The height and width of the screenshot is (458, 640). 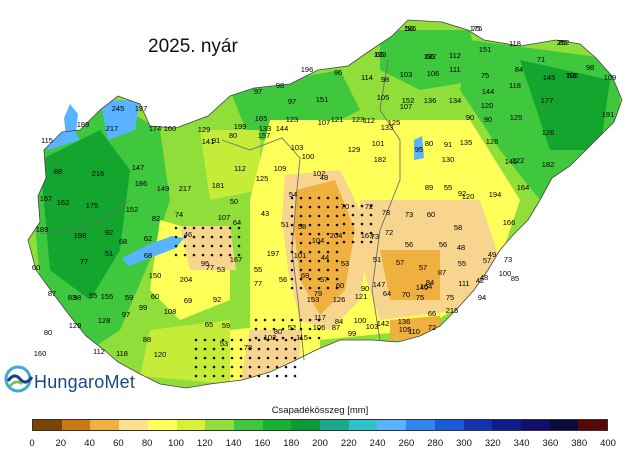 I want to click on station-value: 42, so click(x=480, y=280).